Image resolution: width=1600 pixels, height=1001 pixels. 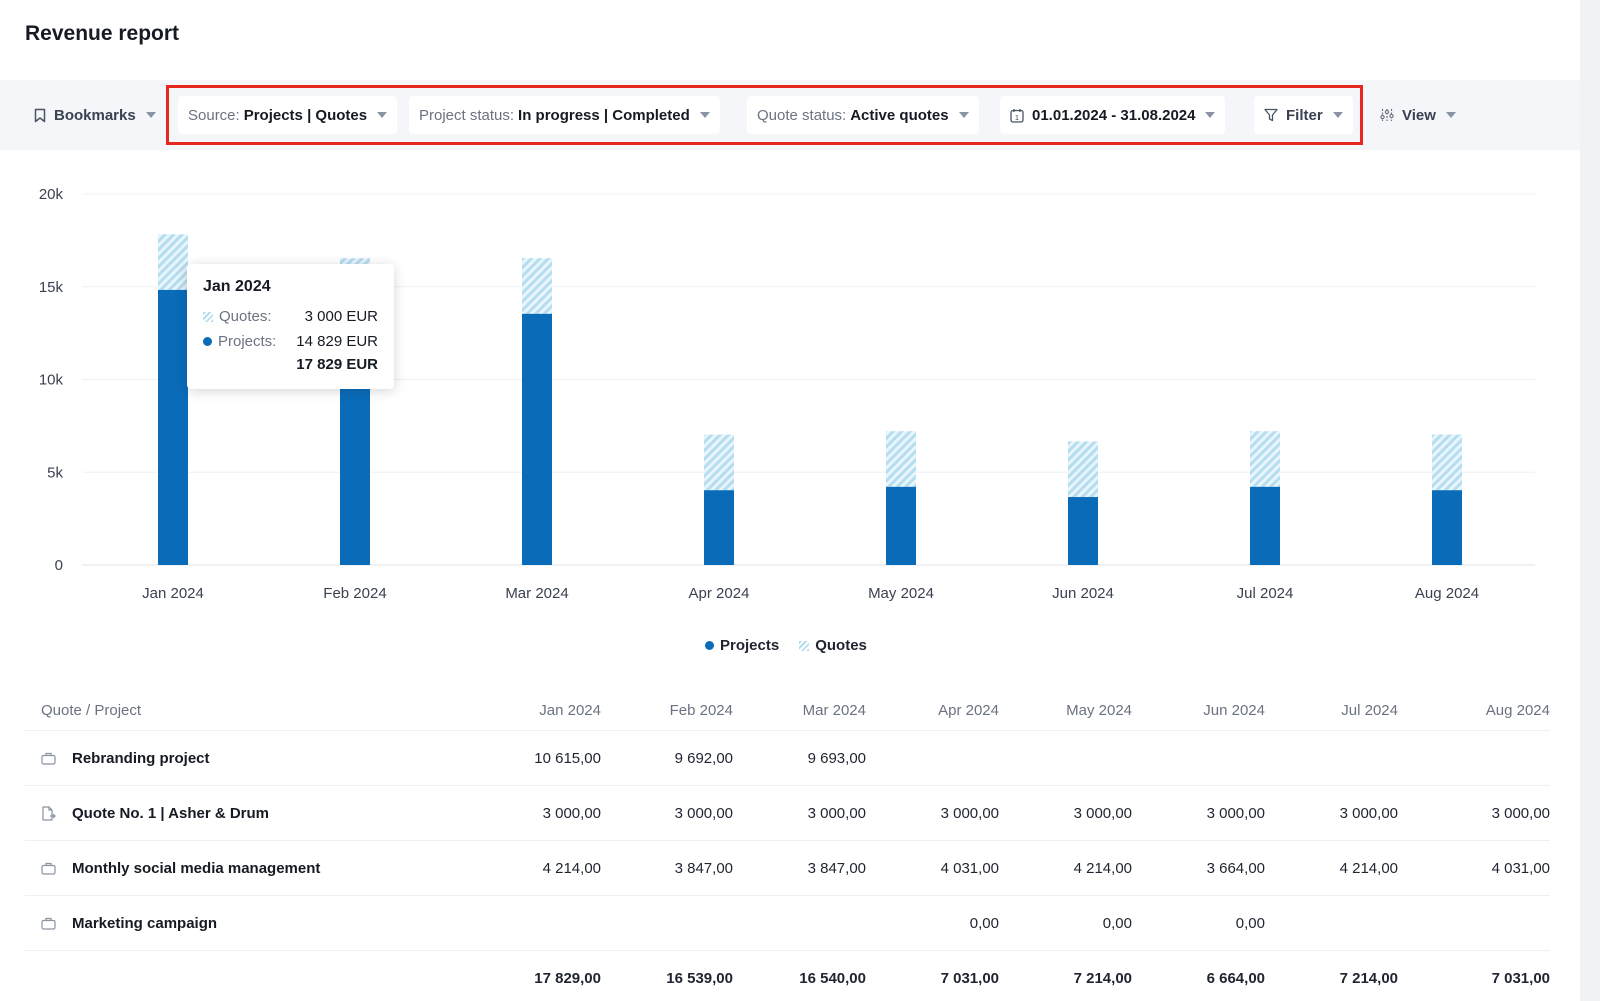 I want to click on row-name-cell: Rebranding project, so click(x=125, y=758).